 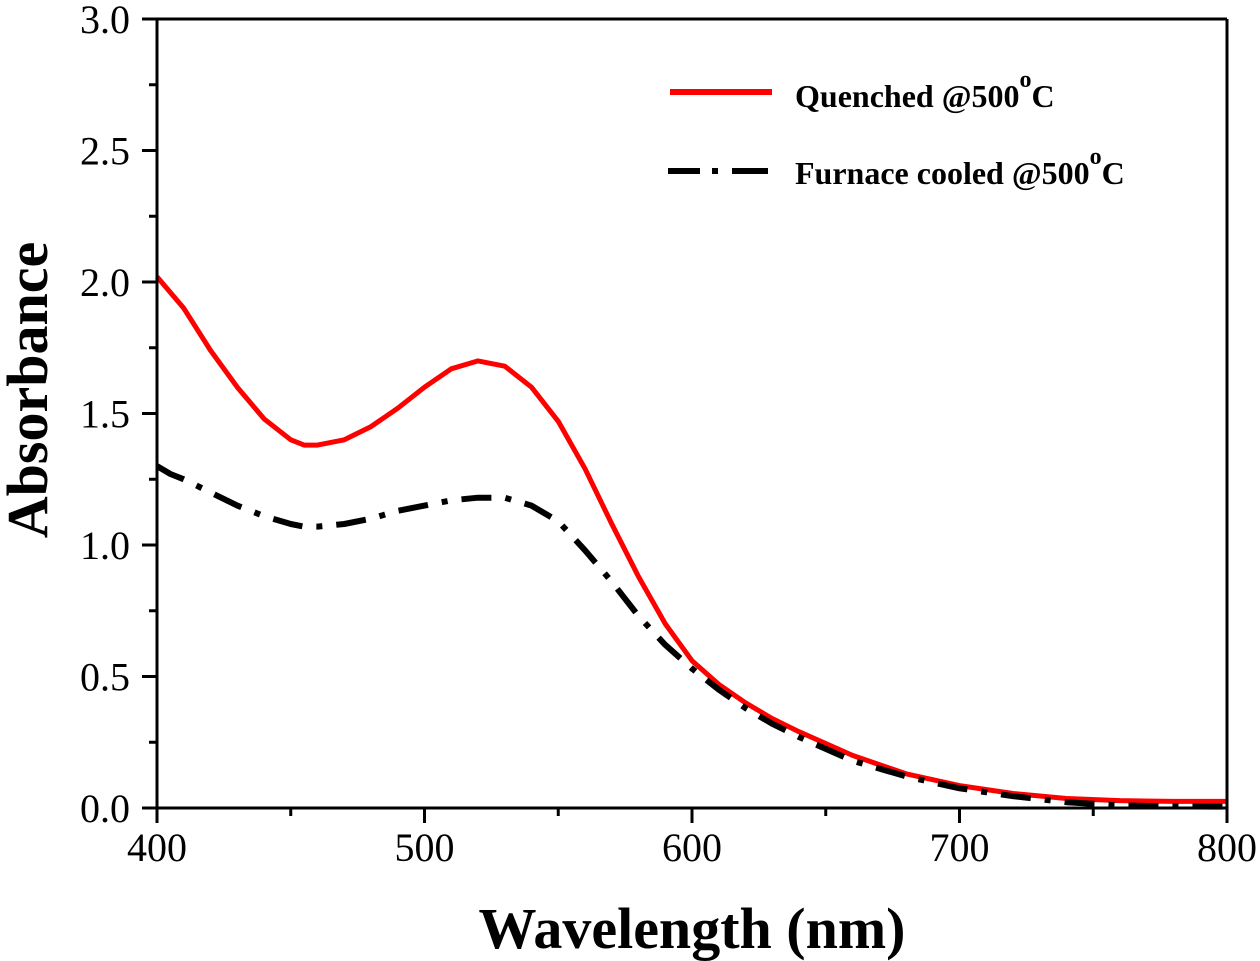 What do you see at coordinates (1025, 80) in the screenshot?
I see `legend-label-quenched-sup: o` at bounding box center [1025, 80].